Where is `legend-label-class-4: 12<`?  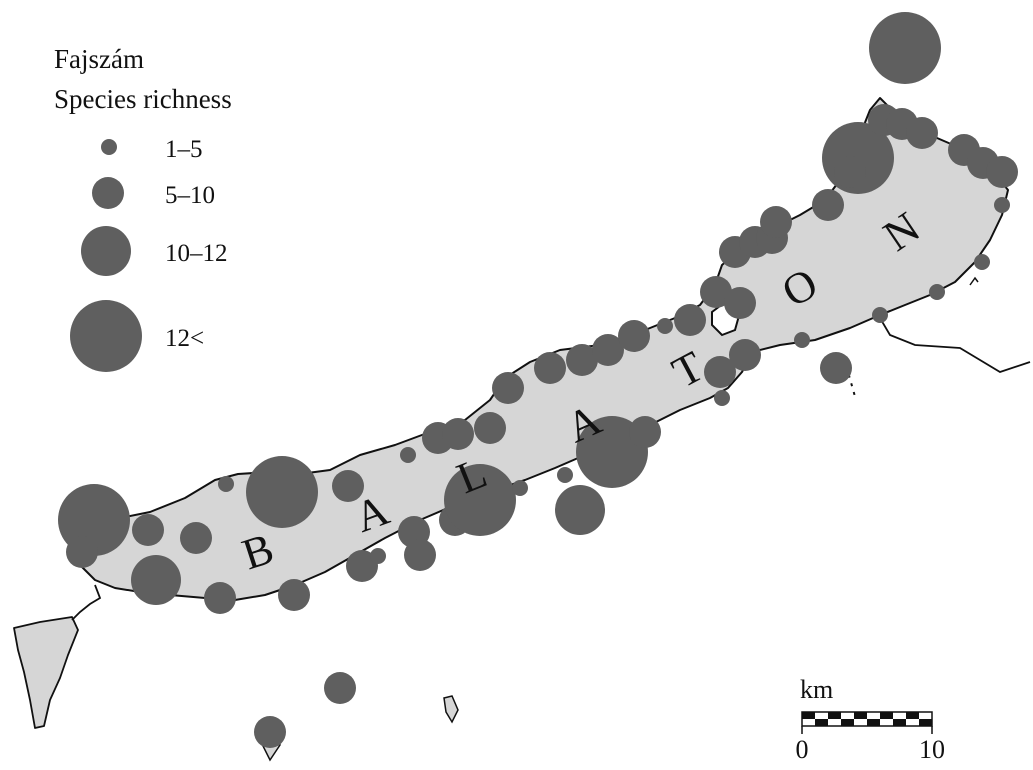
legend-label-class-4: 12< is located at coordinates (184, 338).